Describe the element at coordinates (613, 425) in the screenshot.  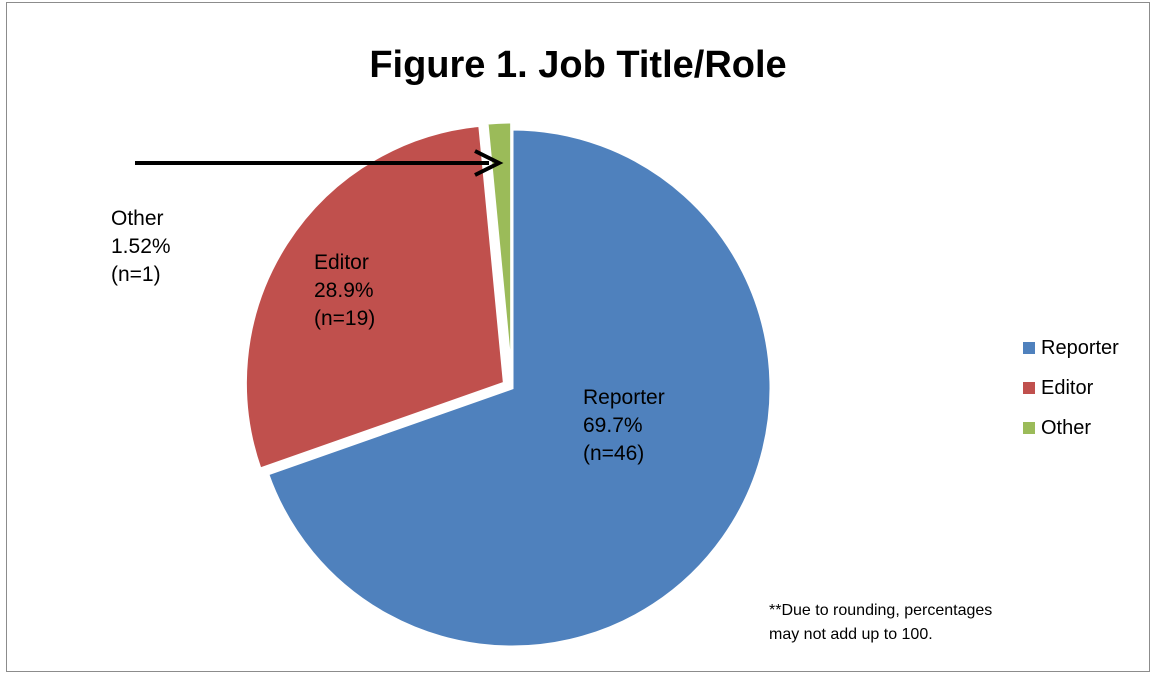
I see `slice-label-line: 69.7%` at that location.